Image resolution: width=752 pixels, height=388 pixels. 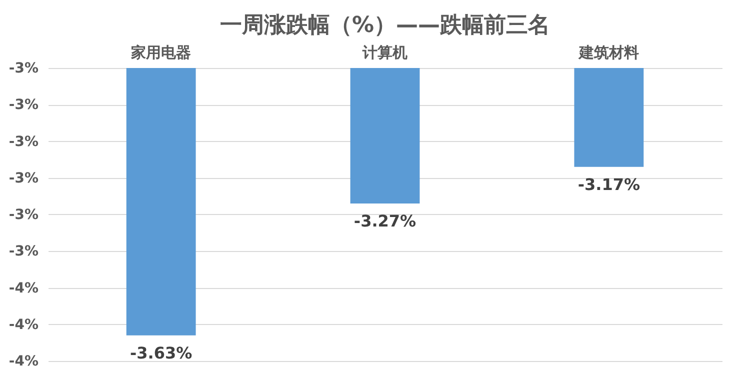 I want to click on data-label: -3.63%, so click(x=161, y=352).